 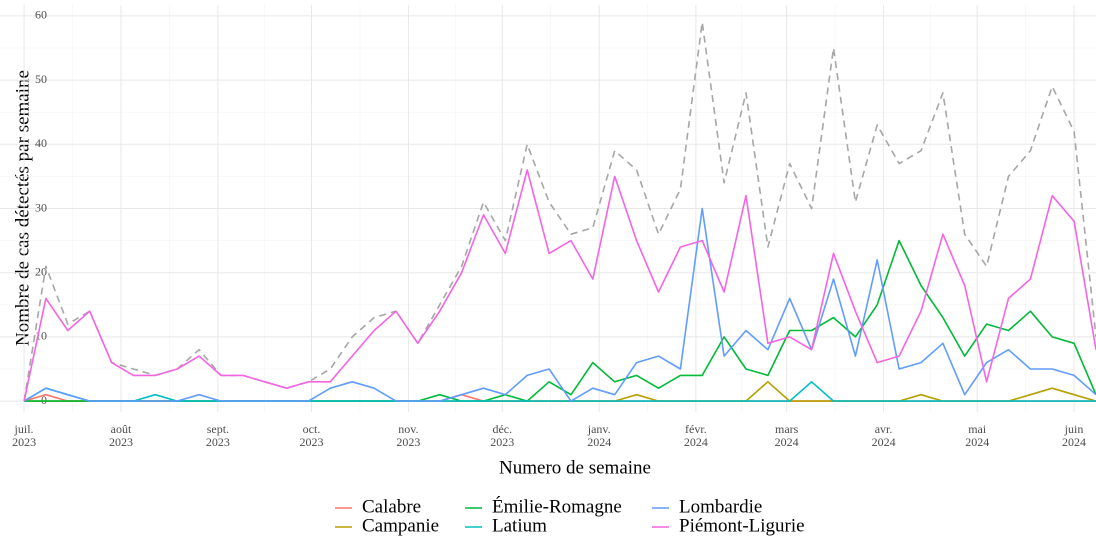 I want to click on x-tick-label: mars 2024, so click(x=786, y=435).